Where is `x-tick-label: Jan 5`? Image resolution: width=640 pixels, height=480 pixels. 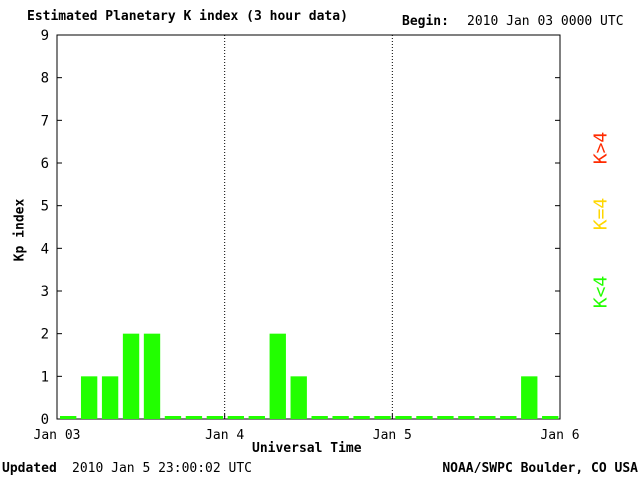
x-tick-label: Jan 5 is located at coordinates (392, 435).